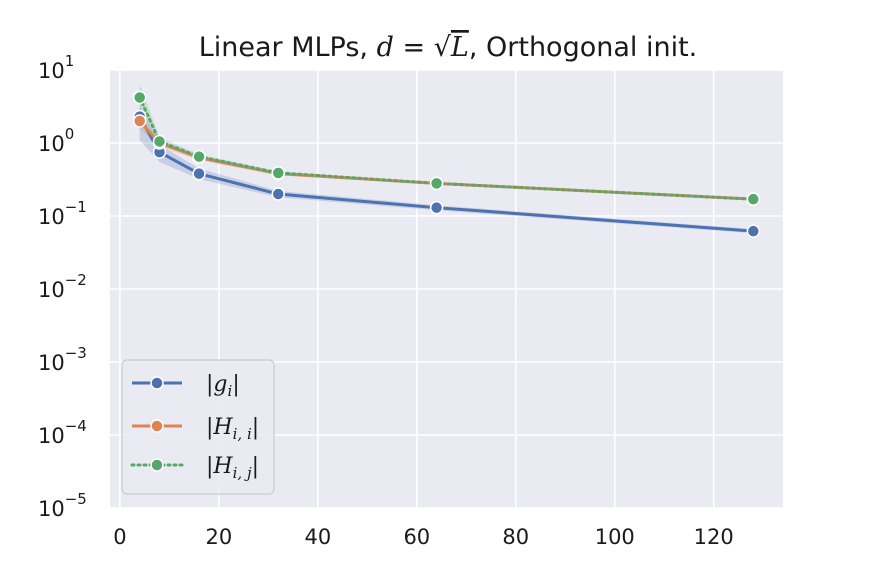 This screenshot has width=872, height=581. I want to click on x-tick-labels: 0 20 40 60 80 100 120, so click(423, 537).